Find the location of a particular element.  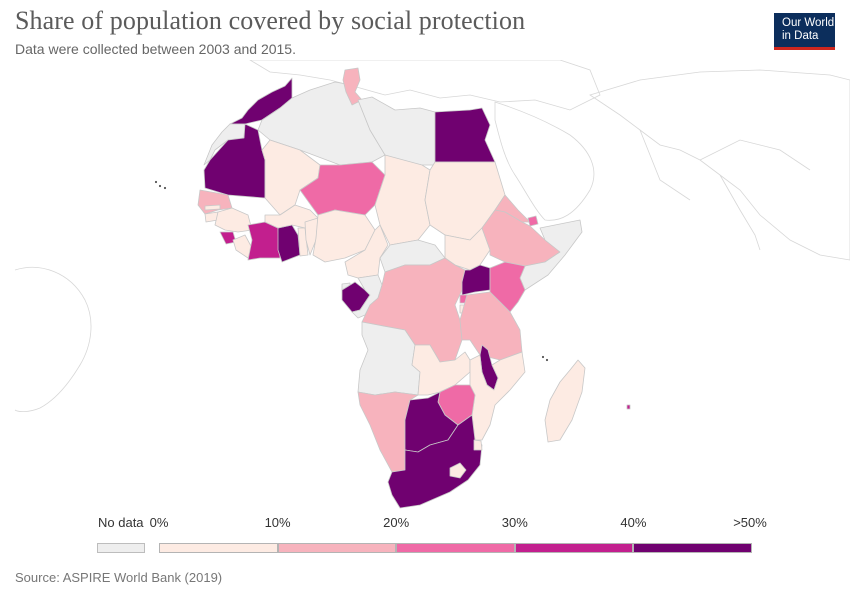

legend-tick-label: 0% is located at coordinates (159, 522).